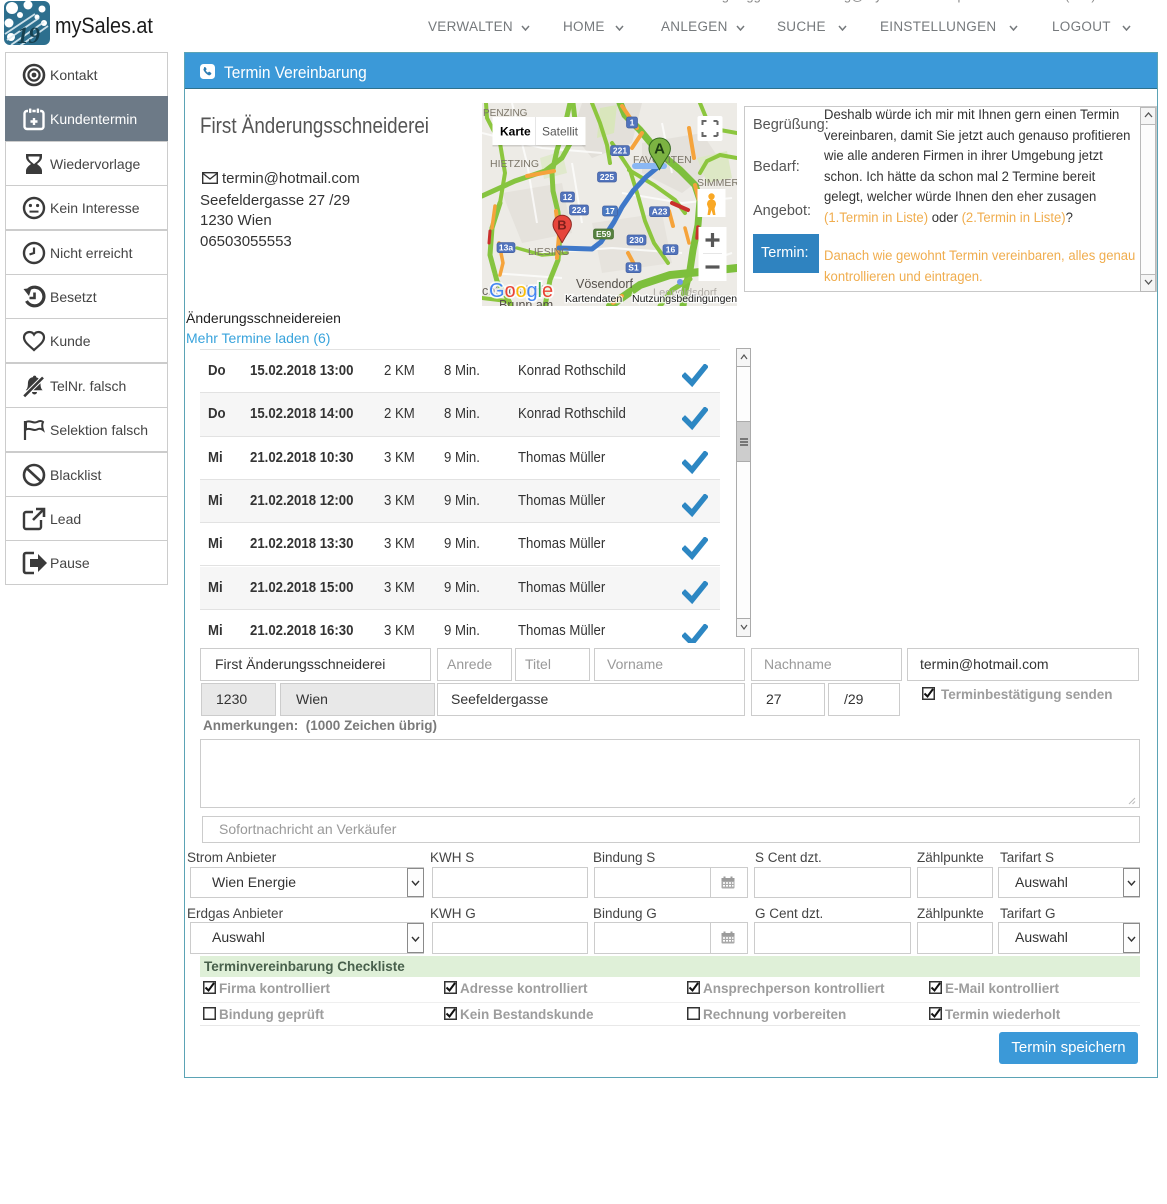 The image size is (1167, 1204). Describe the element at coordinates (659, 149) in the screenshot. I see `svg-text: A` at that location.